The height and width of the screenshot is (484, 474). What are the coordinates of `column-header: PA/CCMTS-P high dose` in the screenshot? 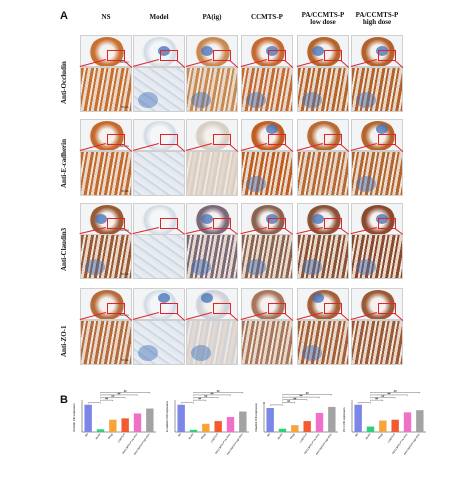 It's located at (377, 19).